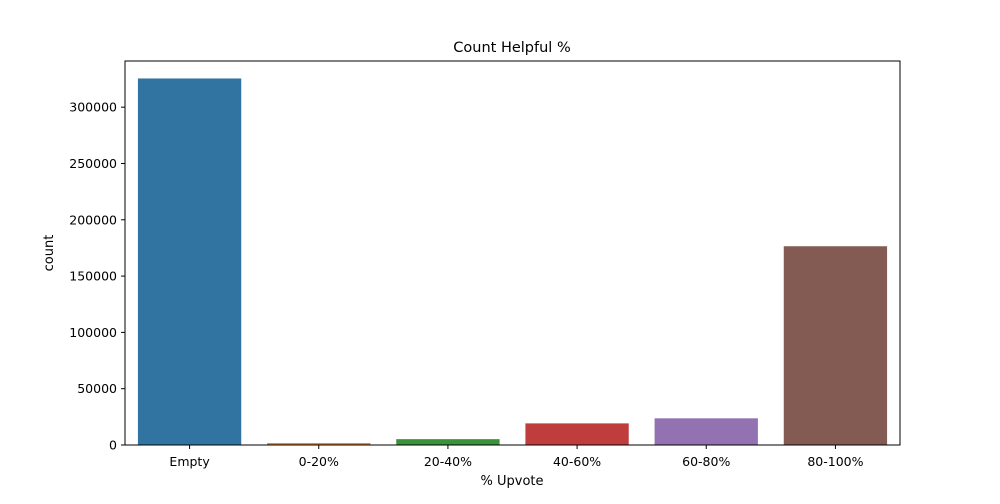 The image size is (1000, 504). What do you see at coordinates (93, 107) in the screenshot?
I see `y-tick-label: 300000` at bounding box center [93, 107].